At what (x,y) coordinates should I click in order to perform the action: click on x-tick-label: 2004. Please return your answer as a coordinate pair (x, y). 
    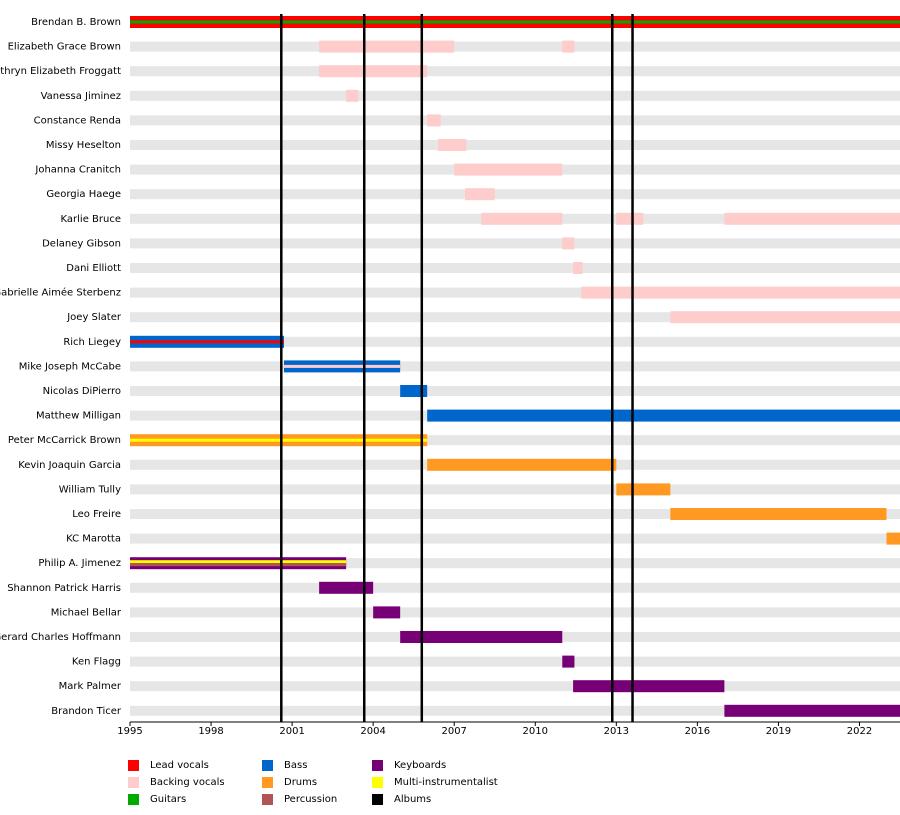
    Looking at the image, I should click on (372, 731).